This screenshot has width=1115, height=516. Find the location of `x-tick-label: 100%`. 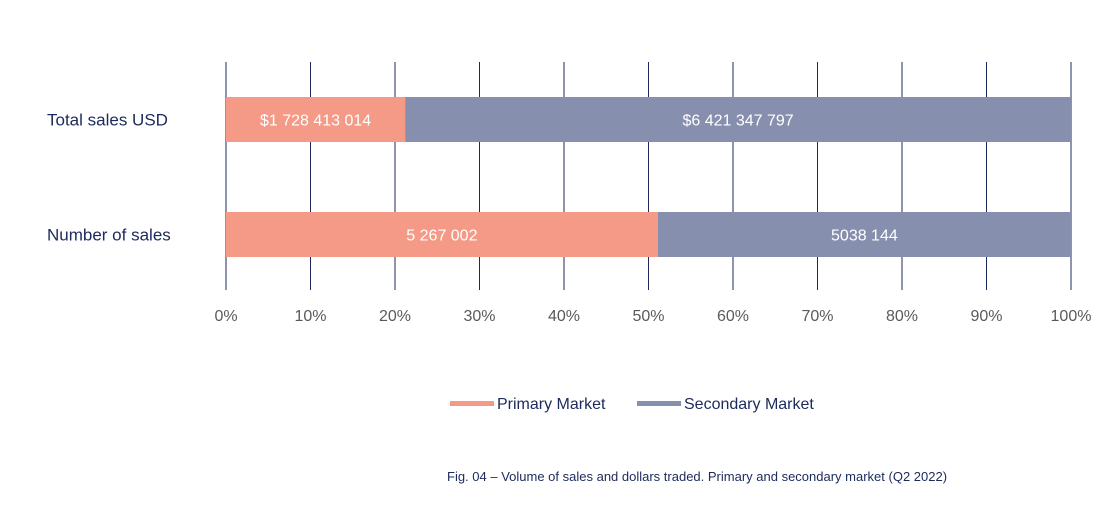

x-tick-label: 100% is located at coordinates (1071, 316).